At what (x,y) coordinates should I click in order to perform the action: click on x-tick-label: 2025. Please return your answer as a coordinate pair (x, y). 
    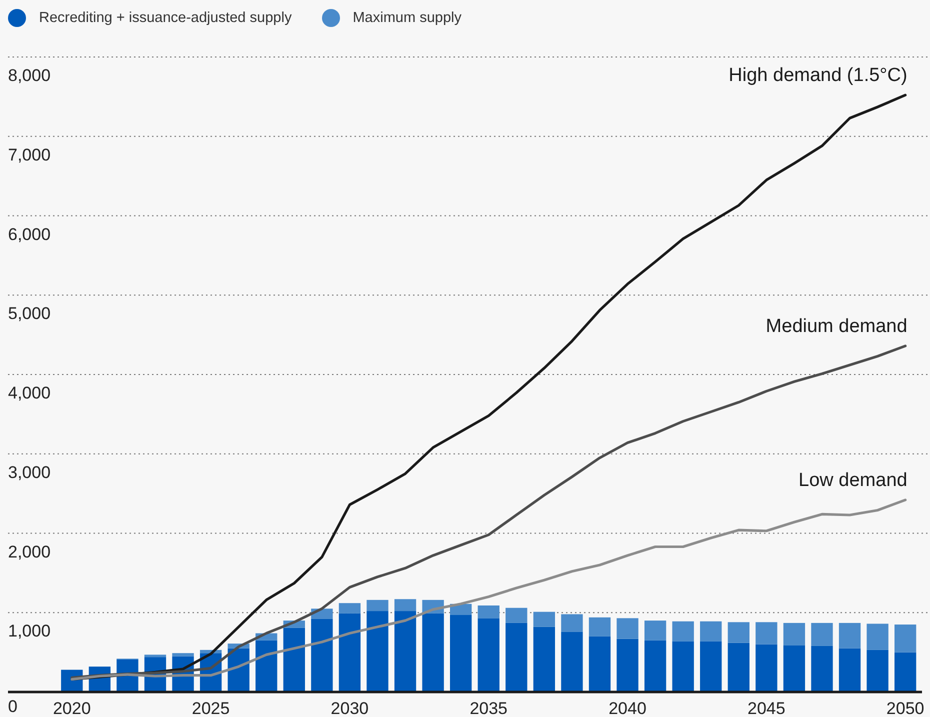
    Looking at the image, I should click on (211, 708).